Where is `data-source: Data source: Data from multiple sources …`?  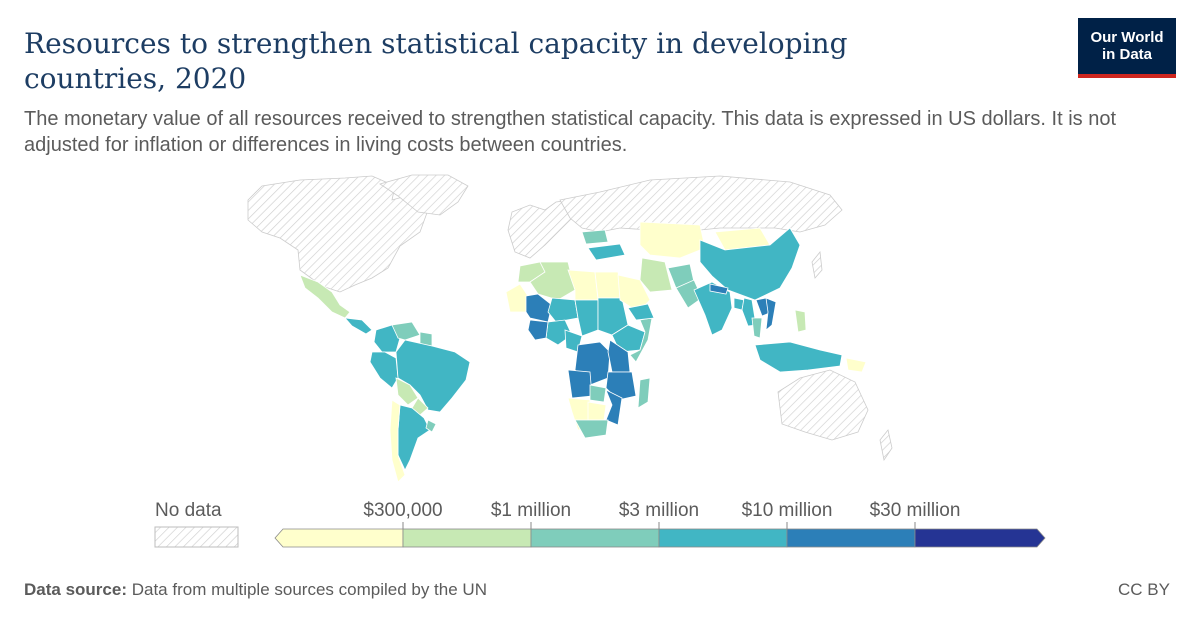
data-source: Data source: Data from multiple sources … is located at coordinates (255, 590).